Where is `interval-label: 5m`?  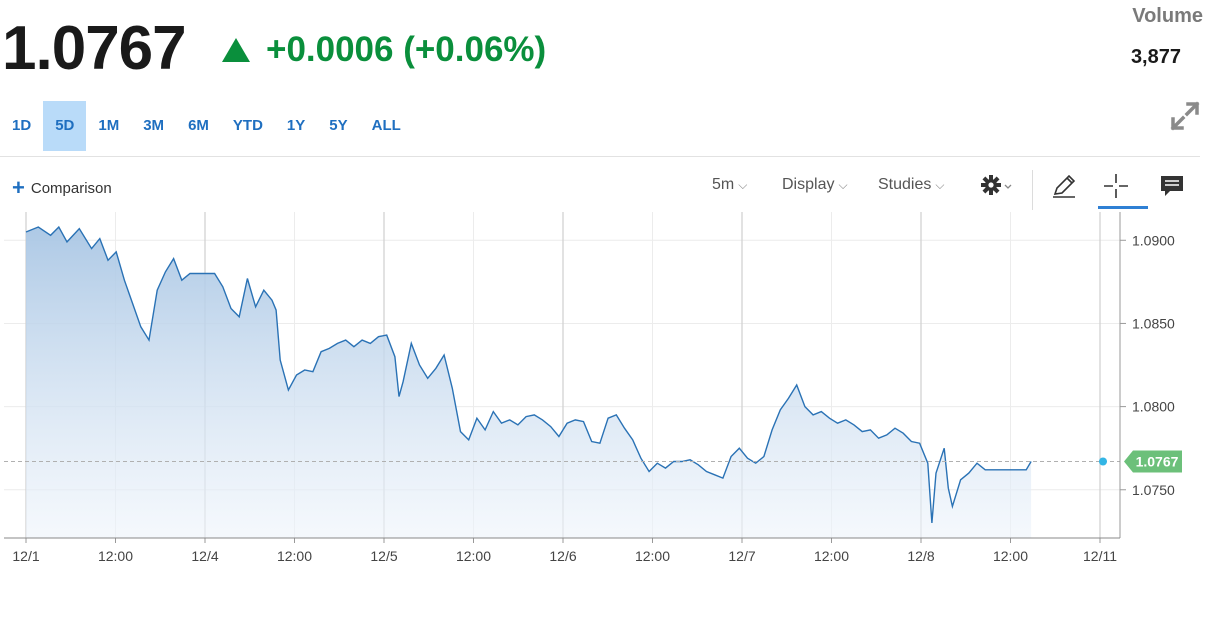
interval-label: 5m is located at coordinates (723, 184).